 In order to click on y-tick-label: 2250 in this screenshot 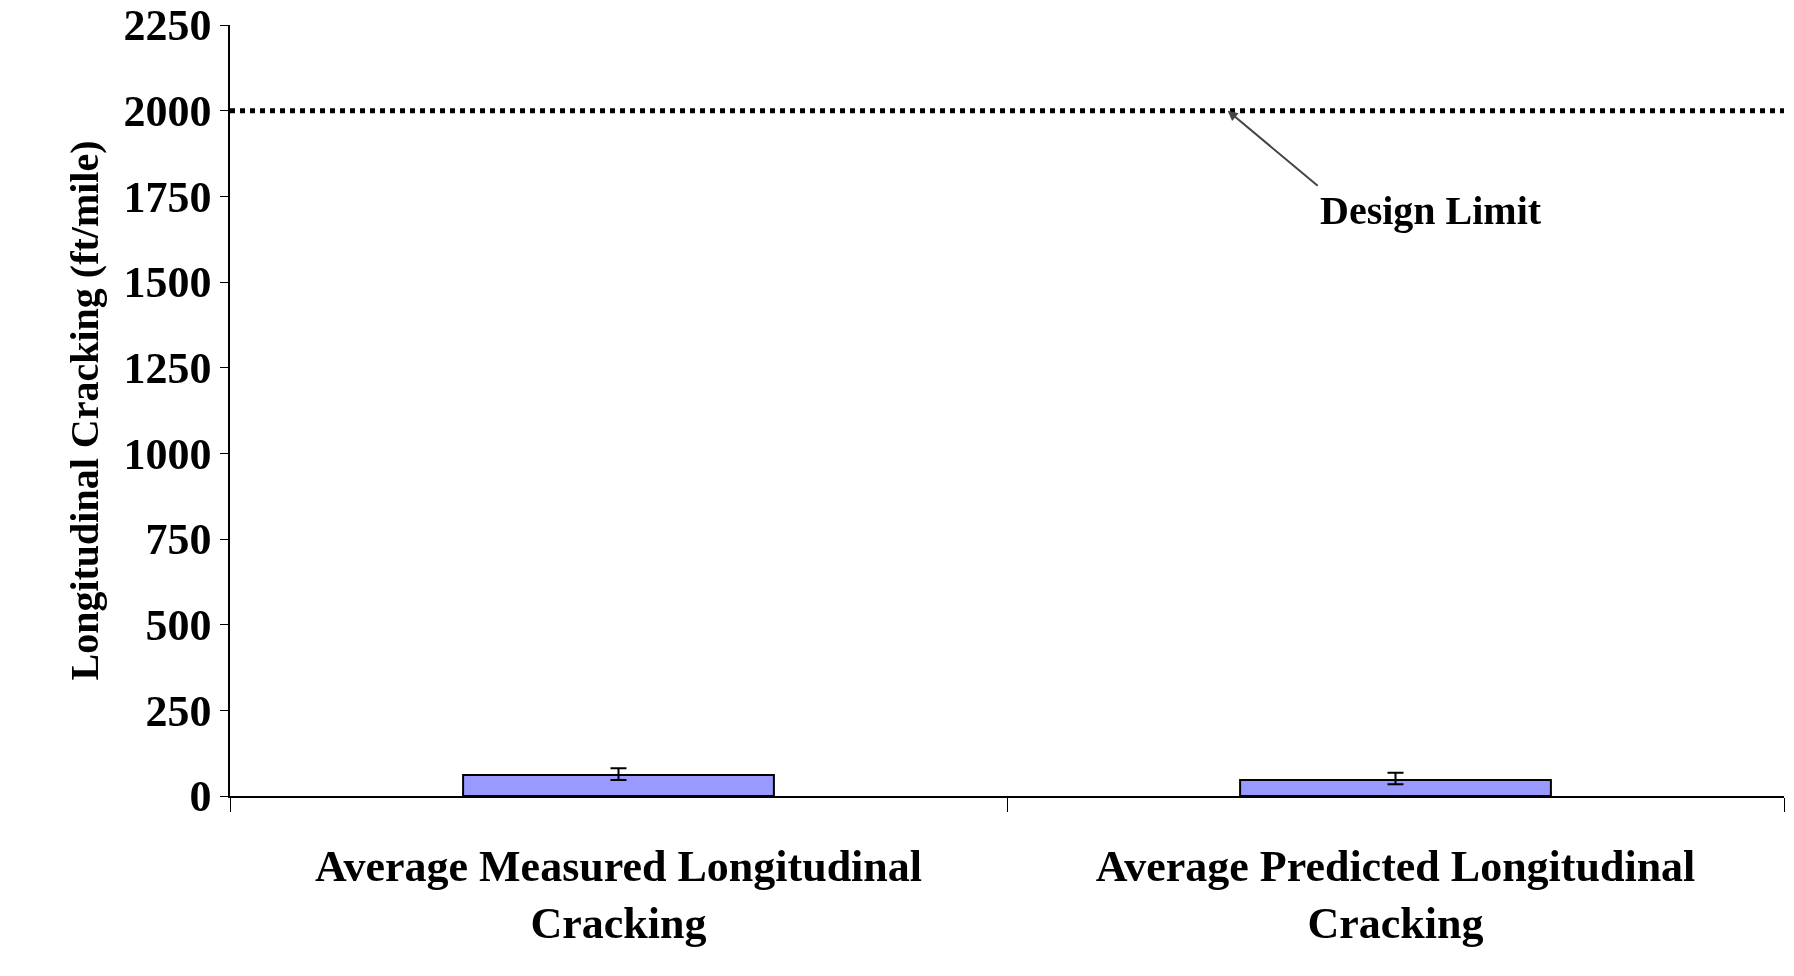, I will do `click(167, 26)`.